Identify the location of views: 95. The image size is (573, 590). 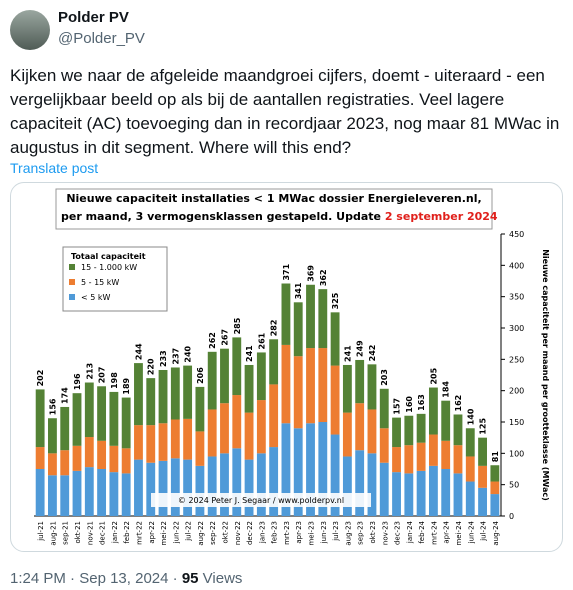
(190, 578).